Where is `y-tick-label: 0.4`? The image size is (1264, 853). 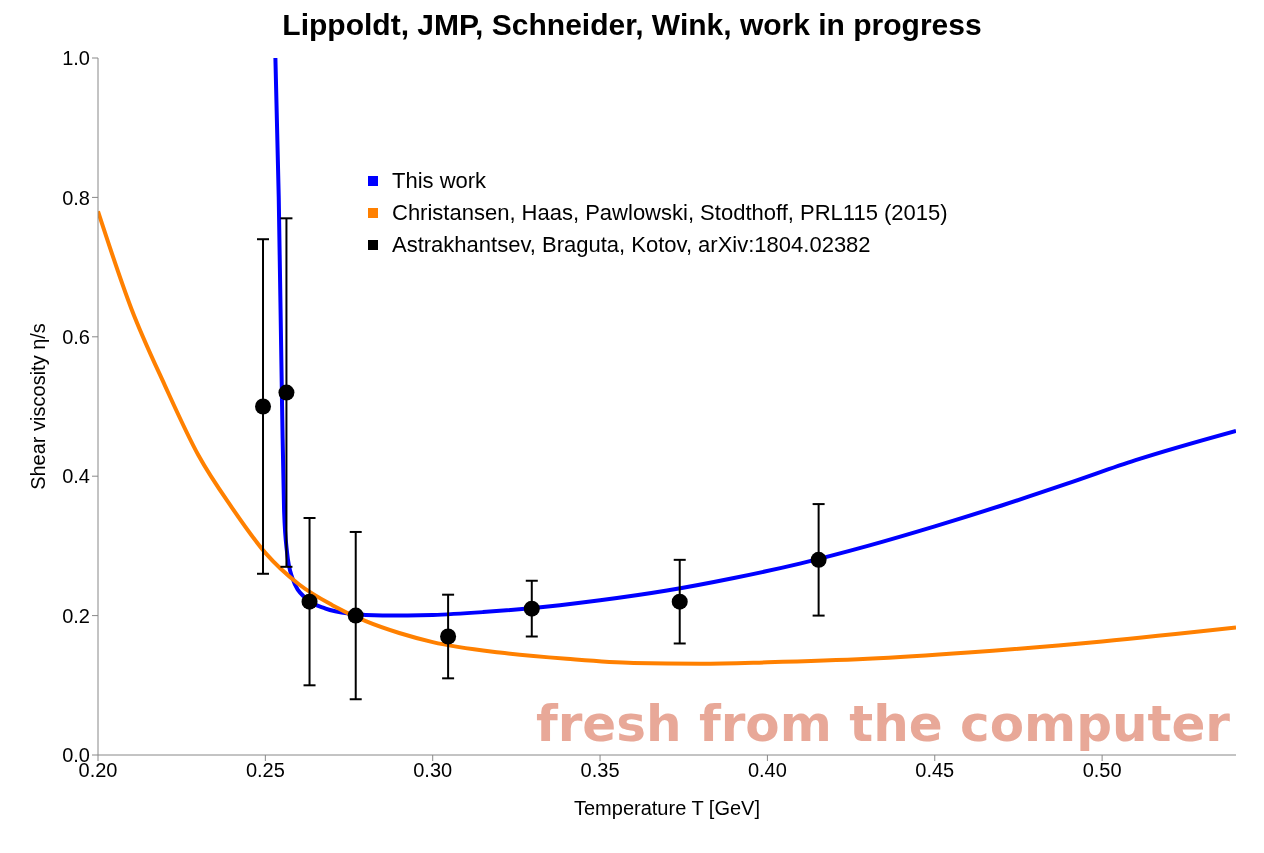
y-tick-label: 0.4 is located at coordinates (76, 476).